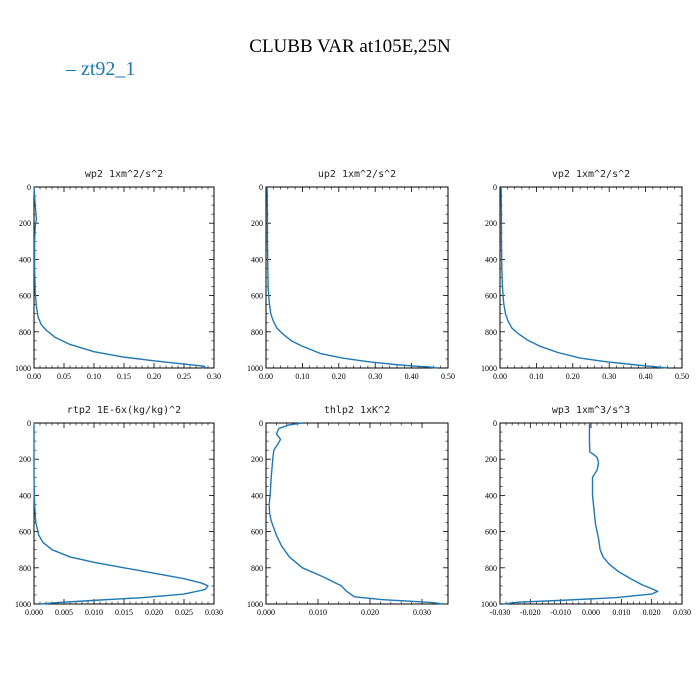 The image size is (700, 700). I want to click on legend: – zt92_1, so click(100, 69).